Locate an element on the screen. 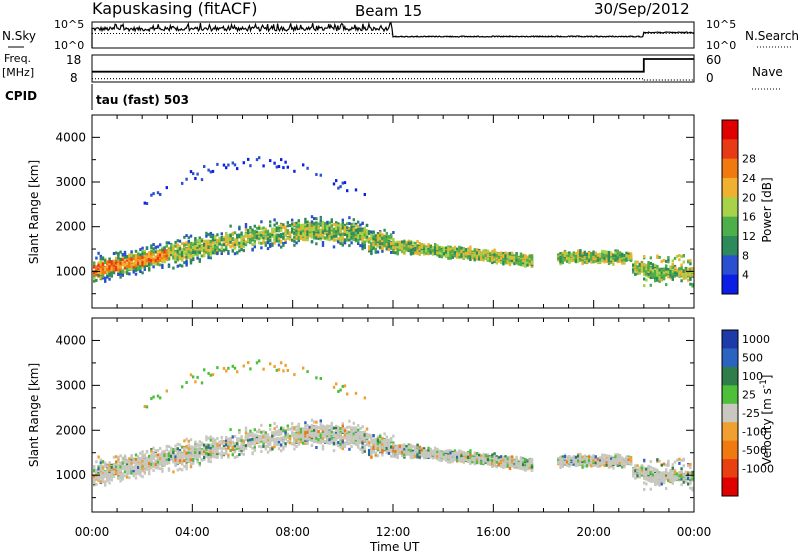 The height and width of the screenshot is (554, 800). noise-search-line is located at coordinates (393, 35).